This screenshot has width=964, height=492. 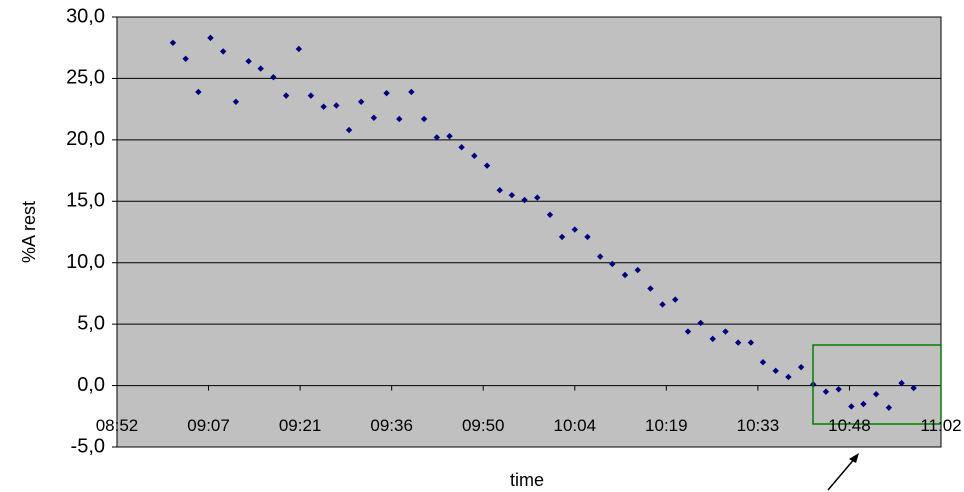 I want to click on x-tick-label: 11:02, so click(x=940, y=425).